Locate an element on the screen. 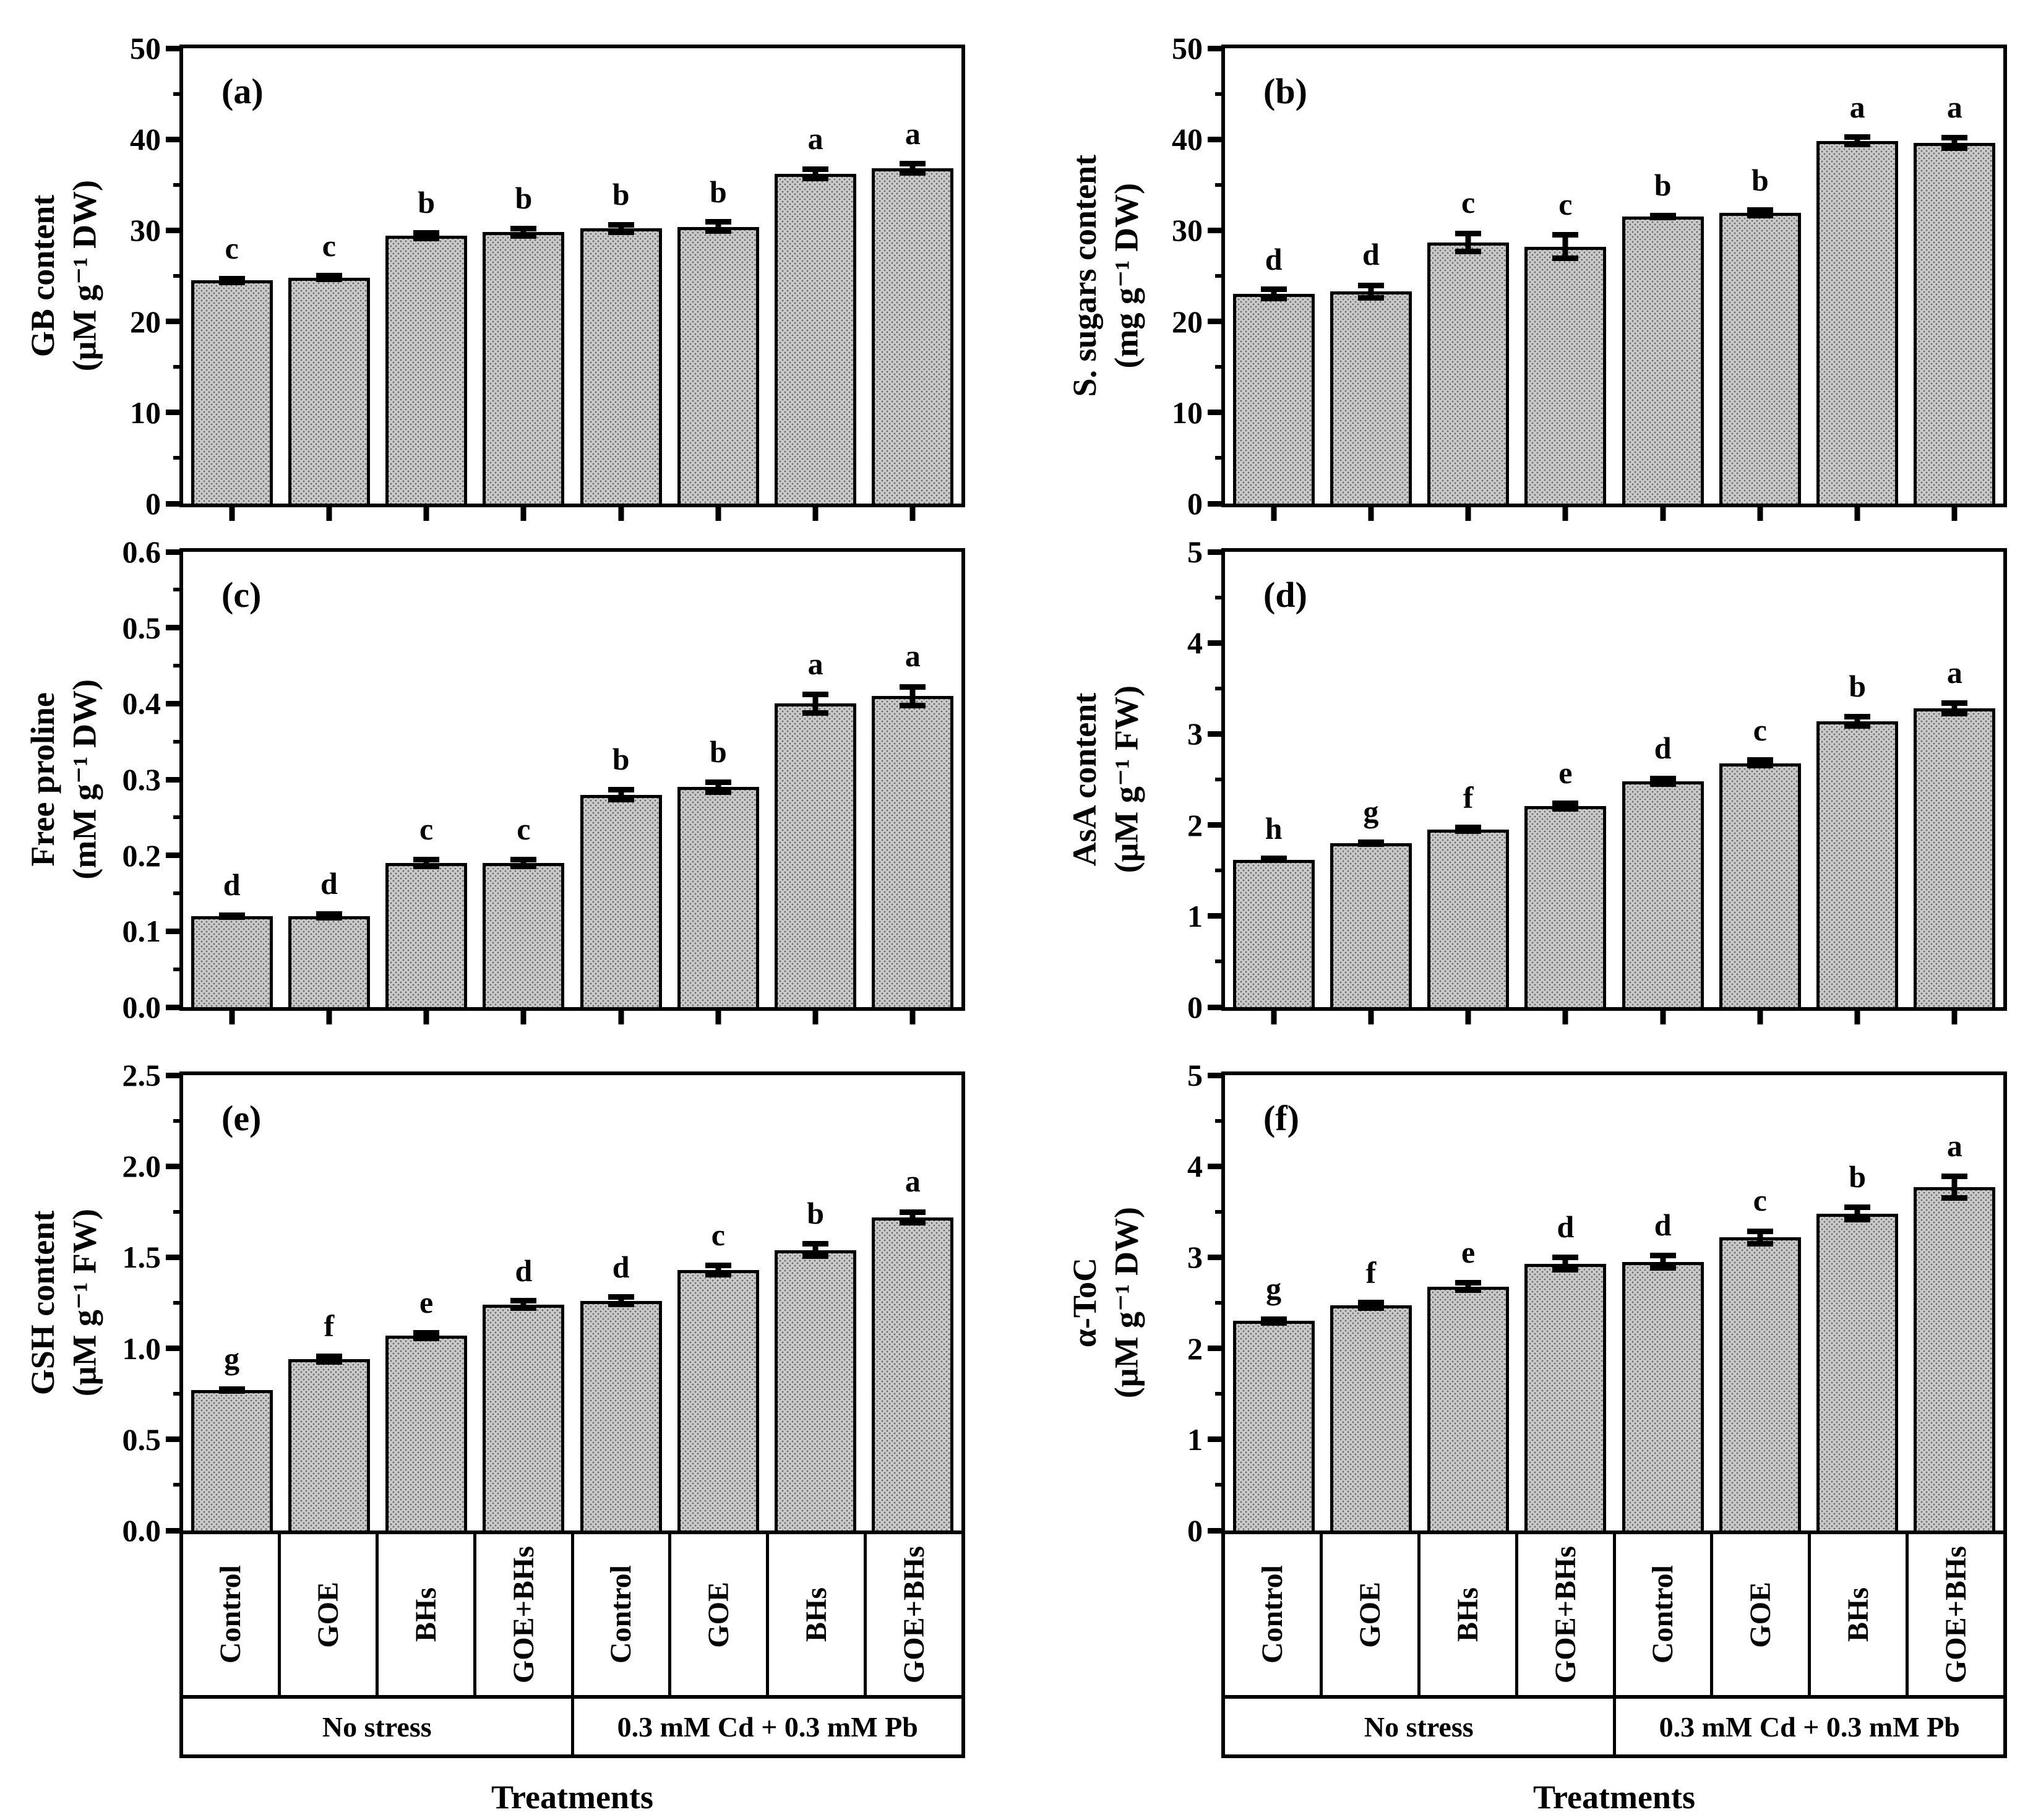  bar-slot: d is located at coordinates (329, 788).